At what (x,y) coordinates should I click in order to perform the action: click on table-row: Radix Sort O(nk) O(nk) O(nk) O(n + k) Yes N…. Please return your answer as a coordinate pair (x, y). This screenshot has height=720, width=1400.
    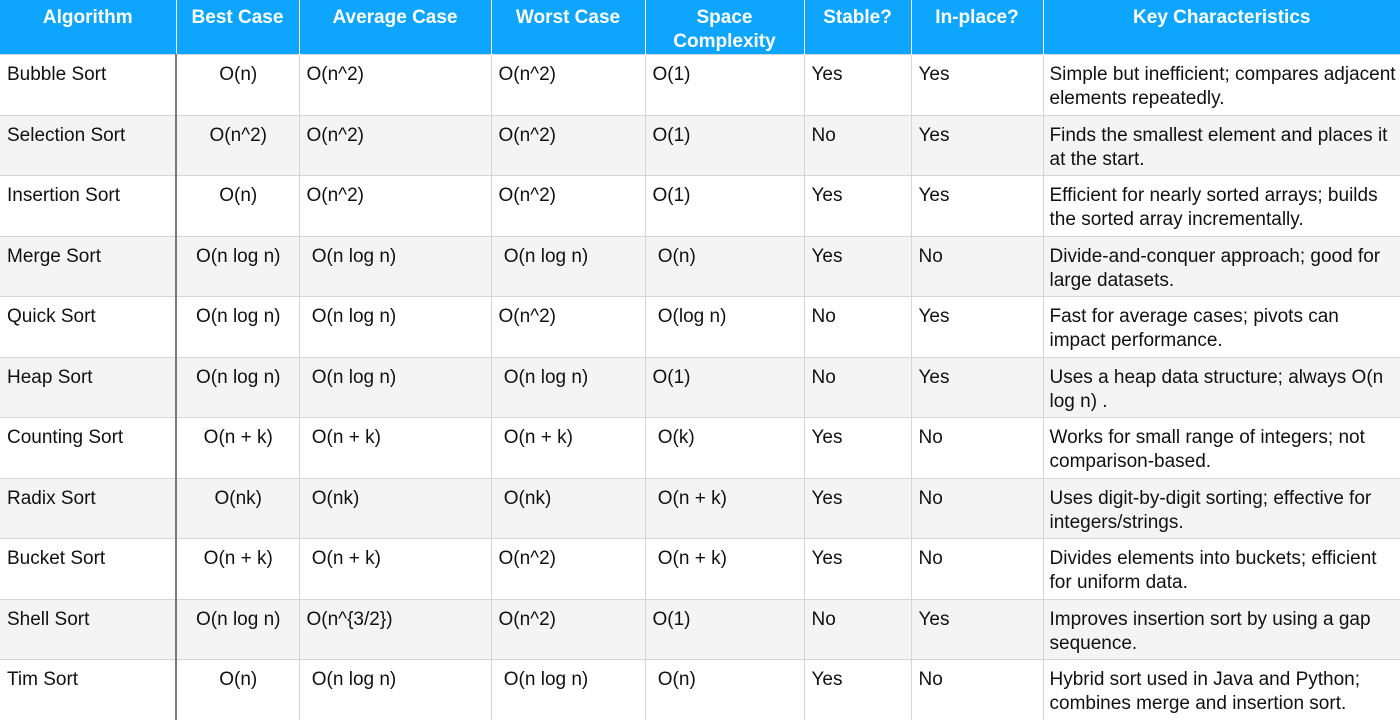
    Looking at the image, I should click on (700, 508).